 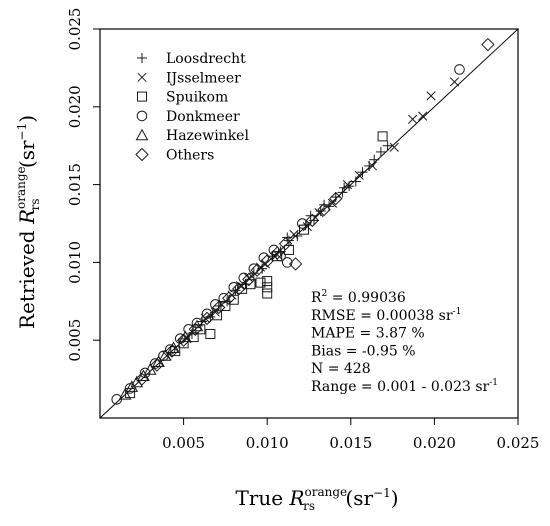 I want to click on x-tick-label: 0.005, so click(x=183, y=443).